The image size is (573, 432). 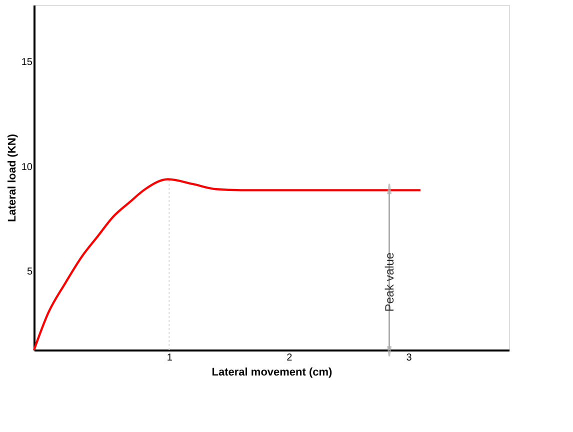 What do you see at coordinates (169, 358) in the screenshot?
I see `x-tick-label: 1` at bounding box center [169, 358].